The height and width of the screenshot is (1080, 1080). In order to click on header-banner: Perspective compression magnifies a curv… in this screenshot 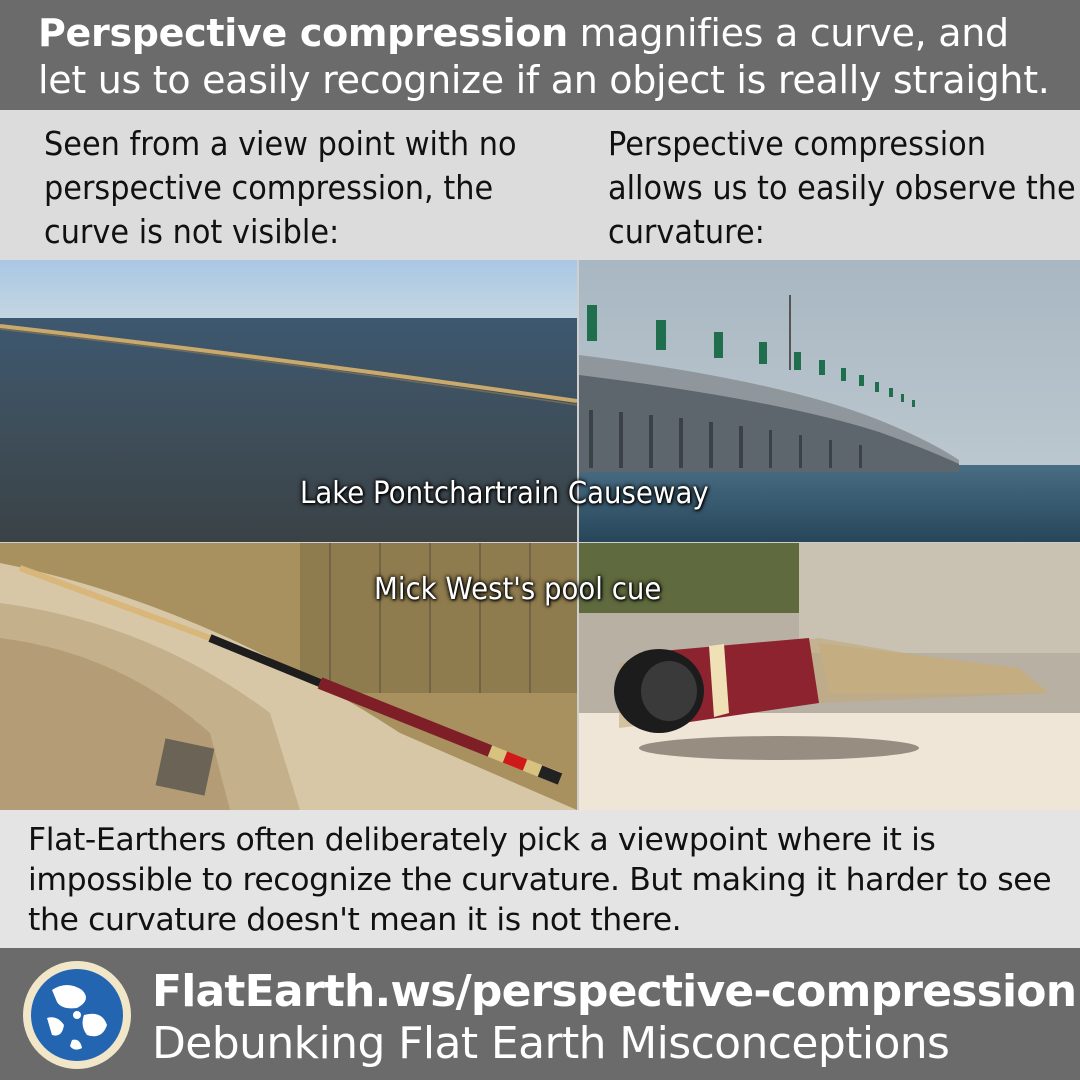, I will do `click(540, 55)`.